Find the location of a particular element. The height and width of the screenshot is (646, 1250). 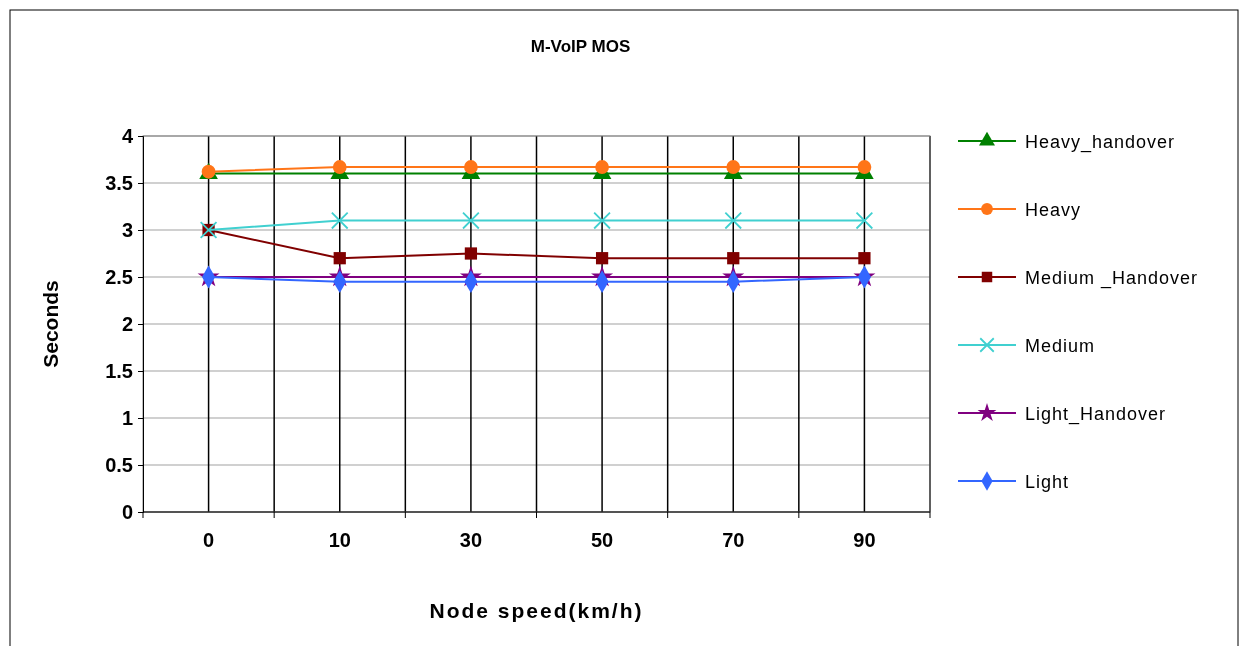

y-tick-label: 2.5 is located at coordinates (119, 276).